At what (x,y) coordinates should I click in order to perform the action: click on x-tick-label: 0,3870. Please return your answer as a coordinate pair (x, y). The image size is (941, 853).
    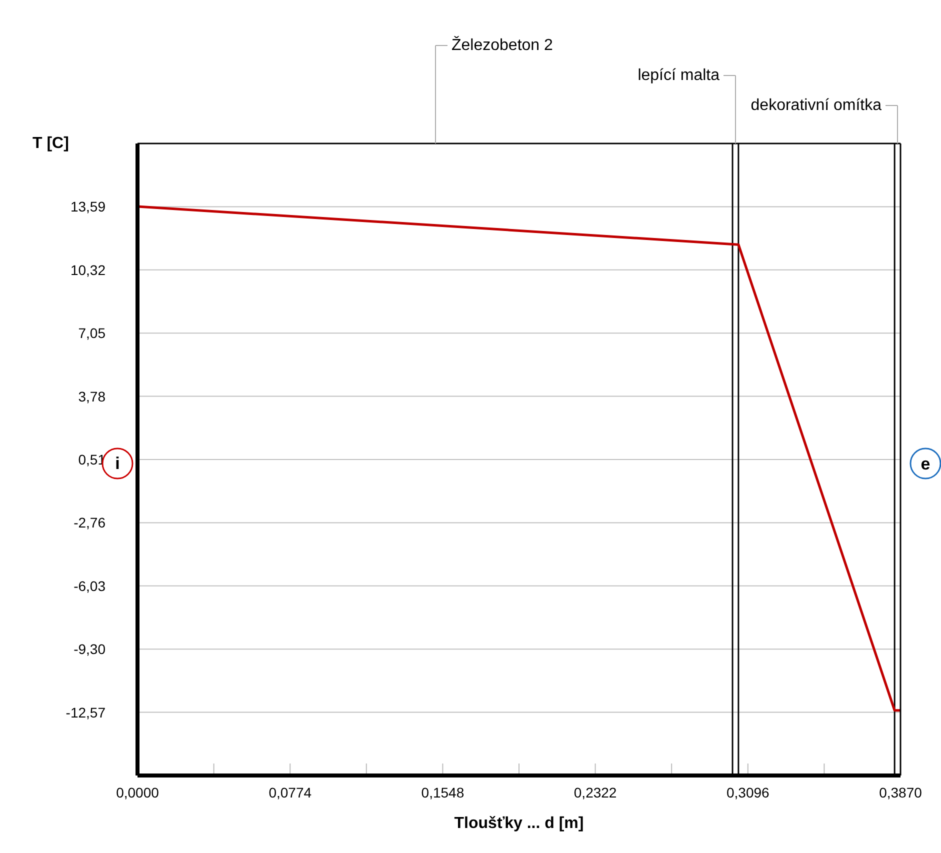
    Looking at the image, I should click on (900, 792).